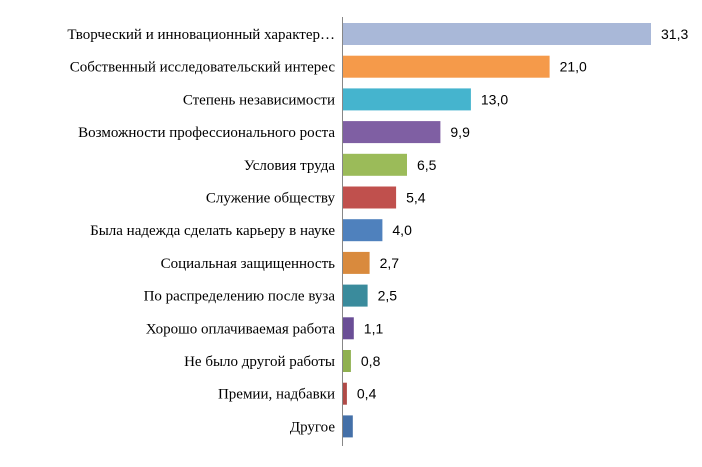 The height and width of the screenshot is (467, 702). Describe the element at coordinates (206, 133) in the screenshot. I see `category-label-4: Возможности профессионального роста` at that location.